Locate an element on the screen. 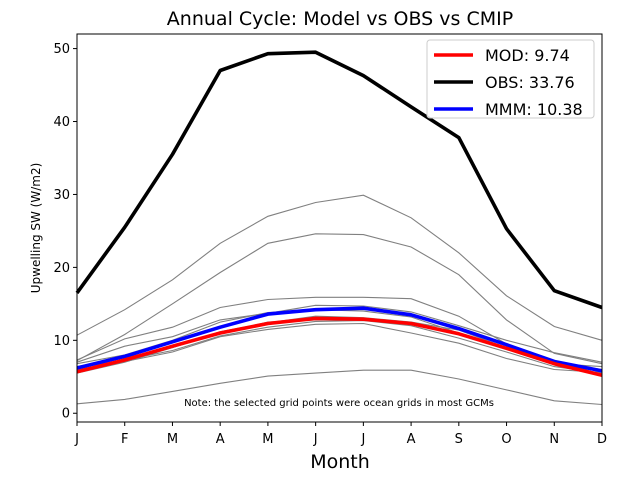 The width and height of the screenshot is (640, 480). x-tick-label: O is located at coordinates (506, 439).